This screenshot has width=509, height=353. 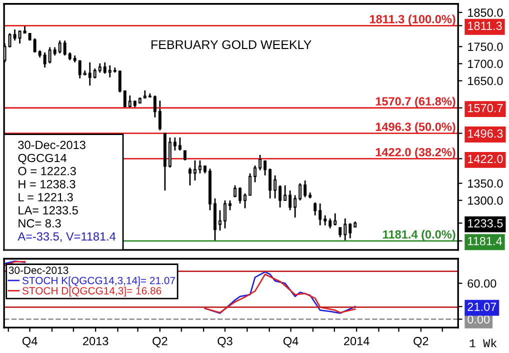 What do you see at coordinates (485, 159) in the screenshot?
I see `y-tick-label: 1422.0` at bounding box center [485, 159].